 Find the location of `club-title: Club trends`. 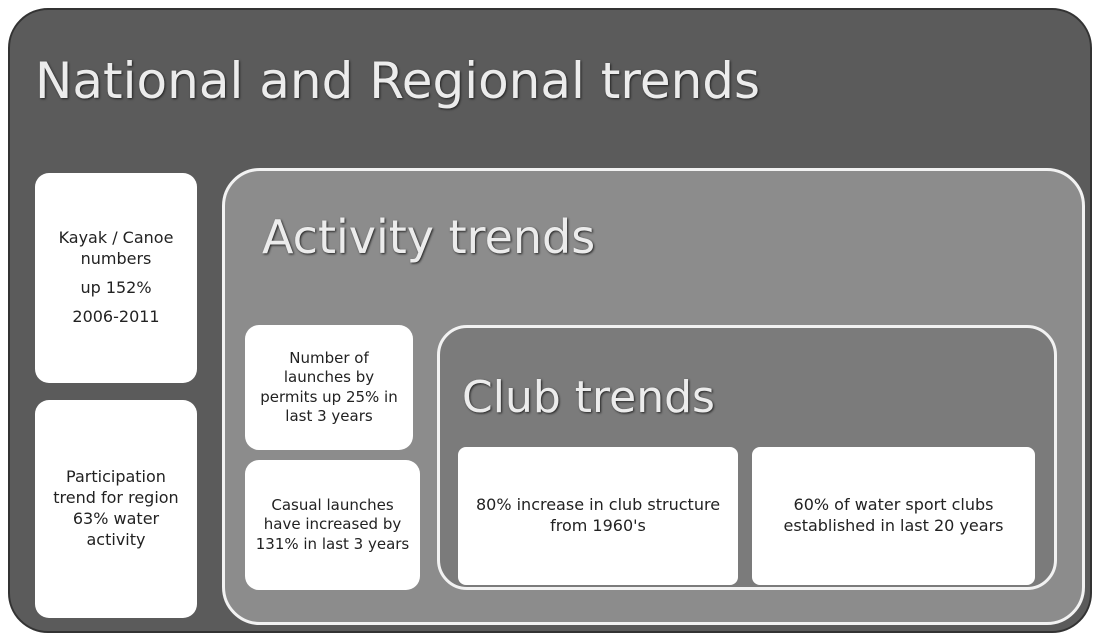

club-title: Club trends is located at coordinates (588, 397).